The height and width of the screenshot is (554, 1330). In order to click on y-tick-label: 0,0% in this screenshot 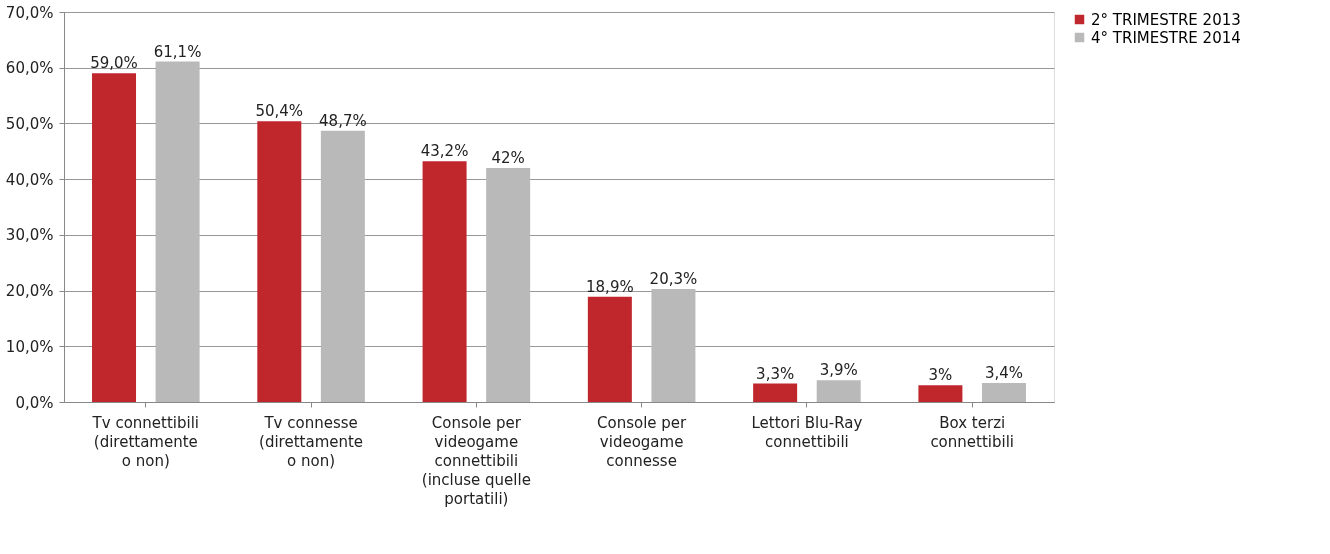, I will do `click(34, 402)`.